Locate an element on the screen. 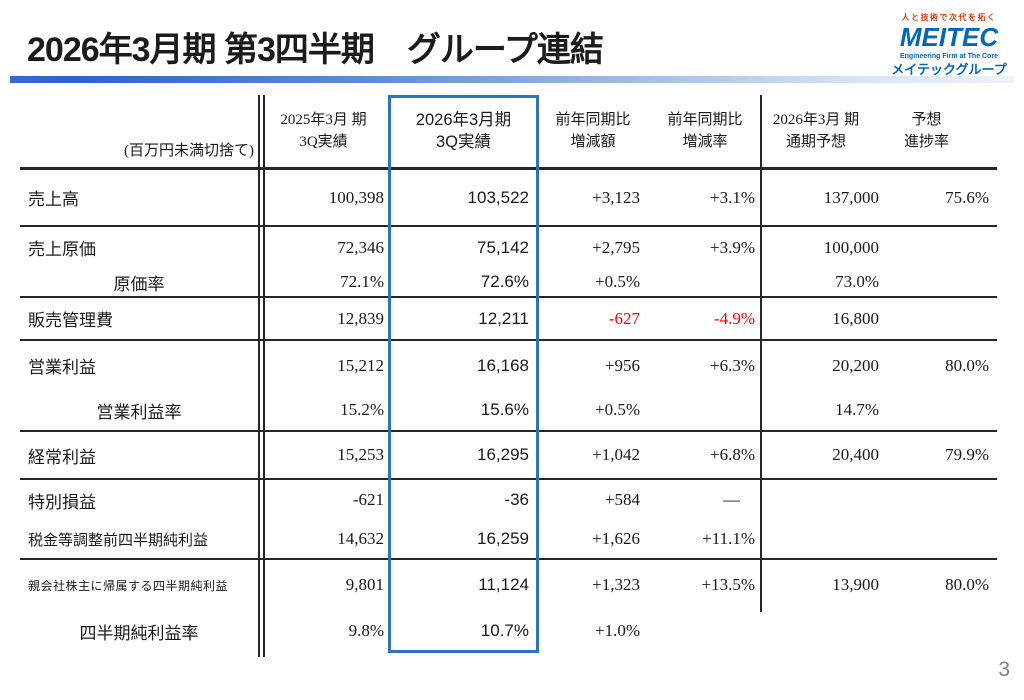  row-label: 原価率 is located at coordinates (139, 284).